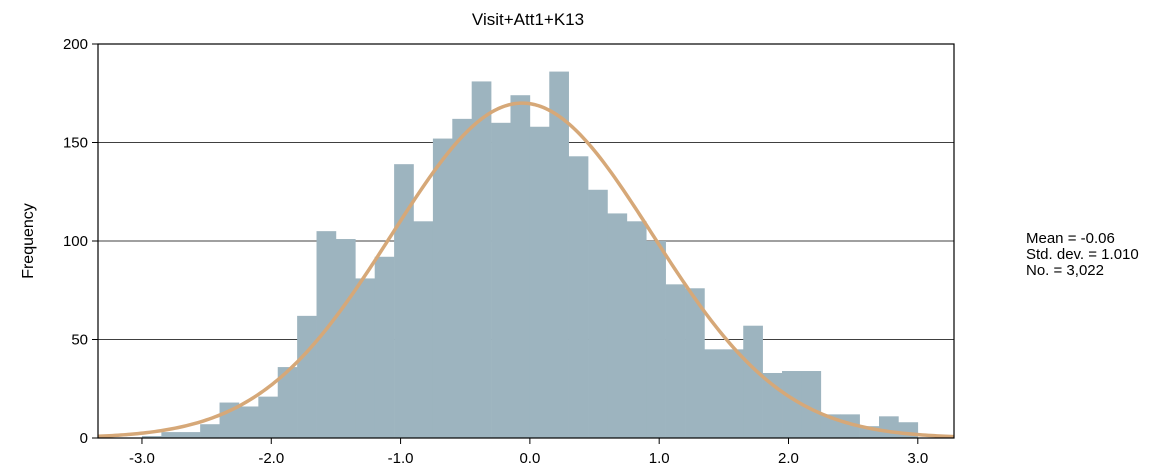 The image size is (1172, 470). What do you see at coordinates (79, 340) in the screenshot?
I see `y-tick-label: 50` at bounding box center [79, 340].